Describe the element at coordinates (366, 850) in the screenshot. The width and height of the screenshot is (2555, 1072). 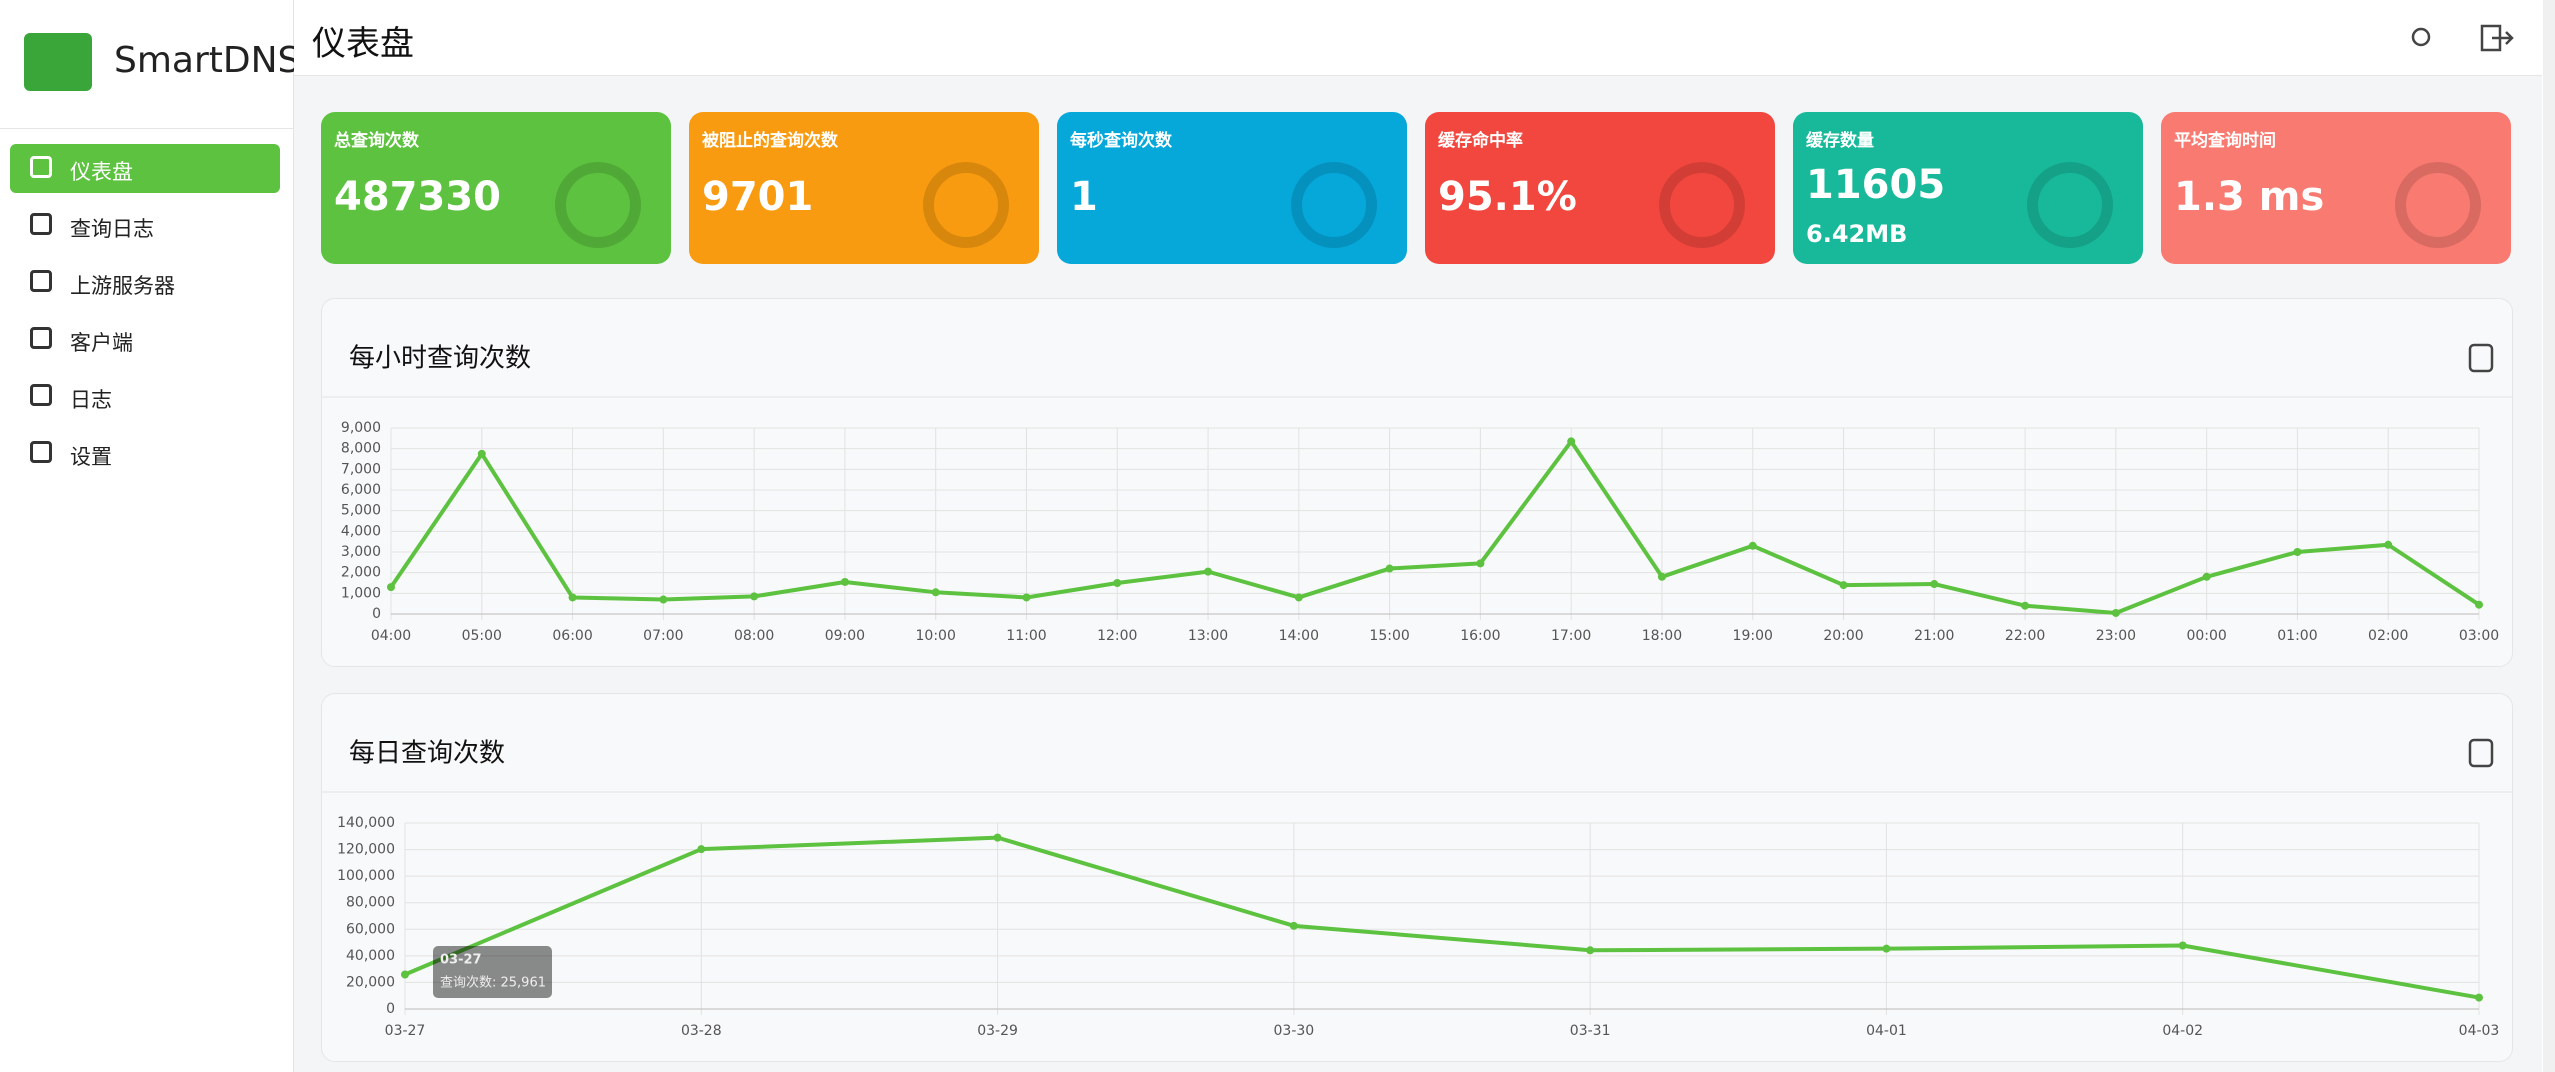
I see `y-tick-label: 120,000` at that location.